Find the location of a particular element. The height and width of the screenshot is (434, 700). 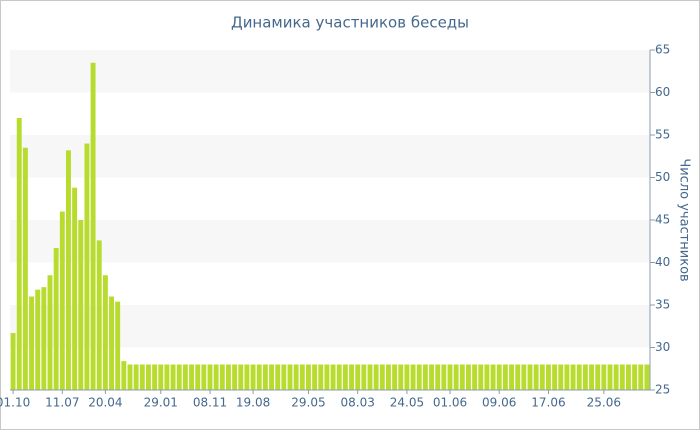

y-tick-label: 45 is located at coordinates (662, 220).